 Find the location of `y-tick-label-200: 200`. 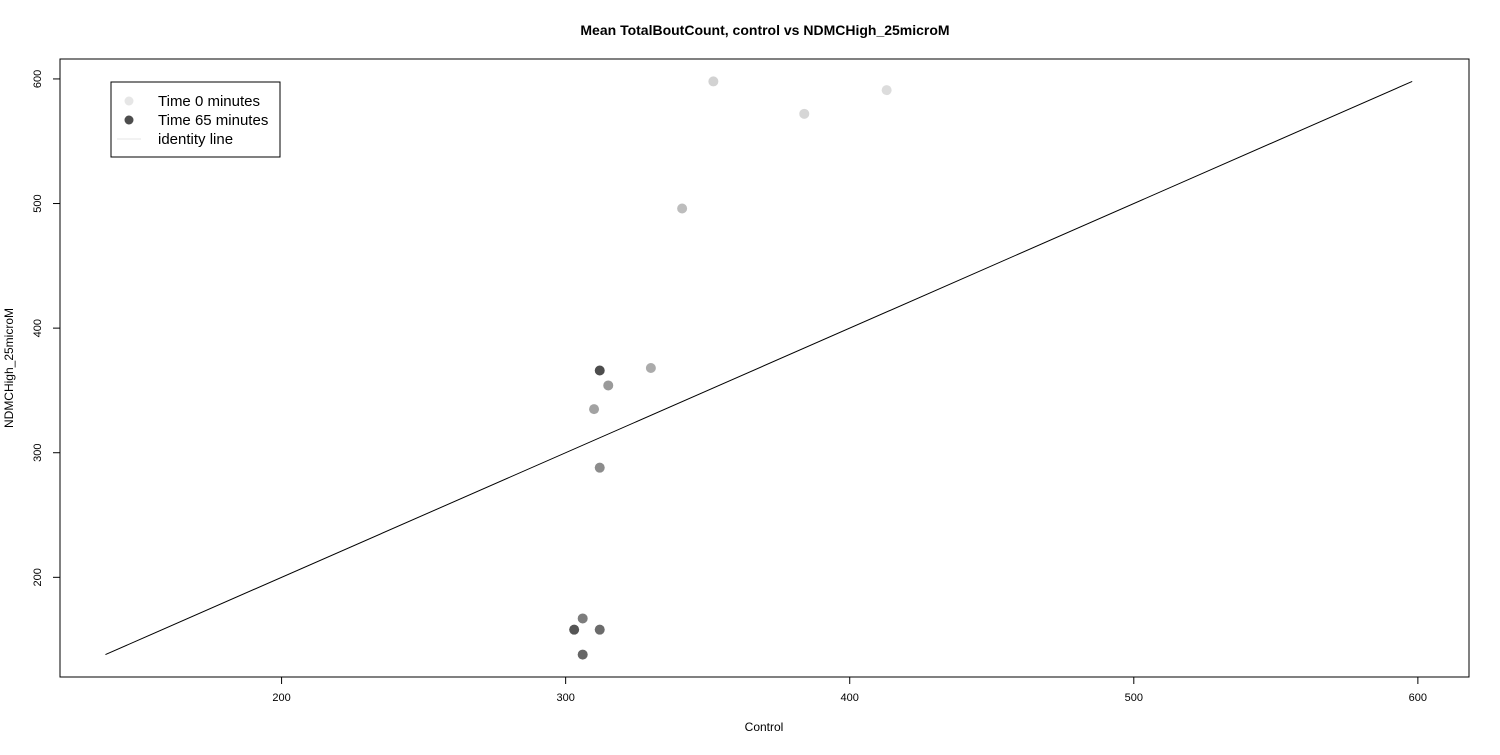

y-tick-label-200: 200 is located at coordinates (38, 577).